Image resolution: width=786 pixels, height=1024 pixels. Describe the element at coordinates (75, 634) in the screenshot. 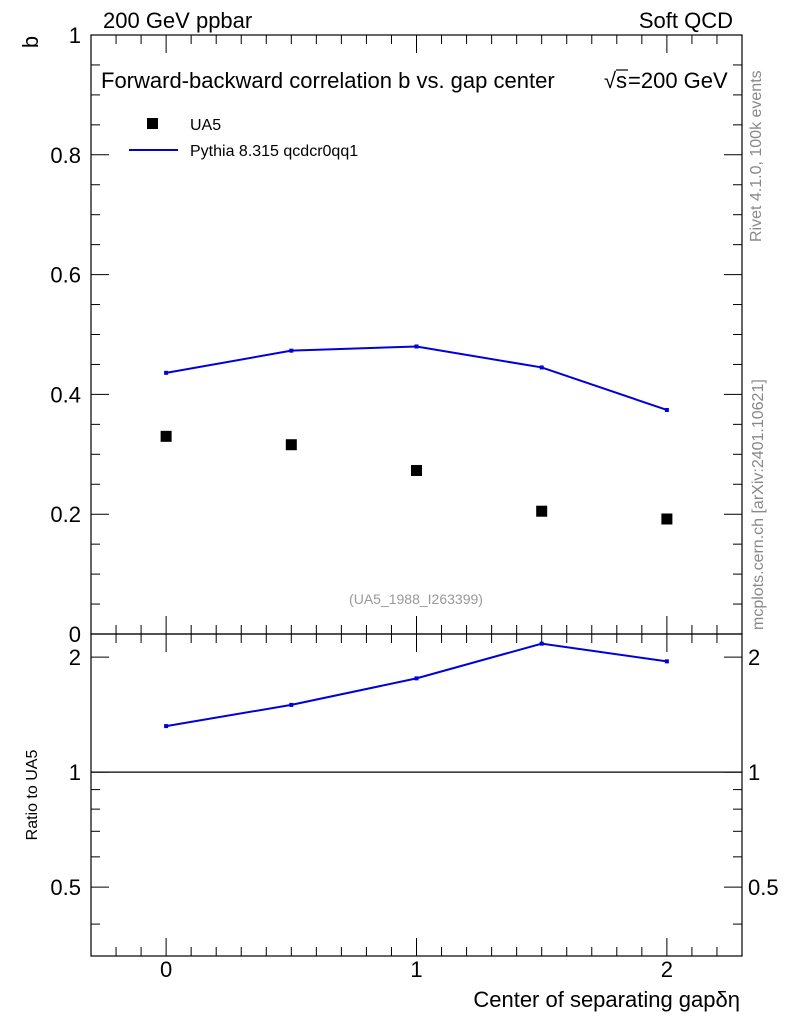

I see `main-y-tick-label: 0` at that location.